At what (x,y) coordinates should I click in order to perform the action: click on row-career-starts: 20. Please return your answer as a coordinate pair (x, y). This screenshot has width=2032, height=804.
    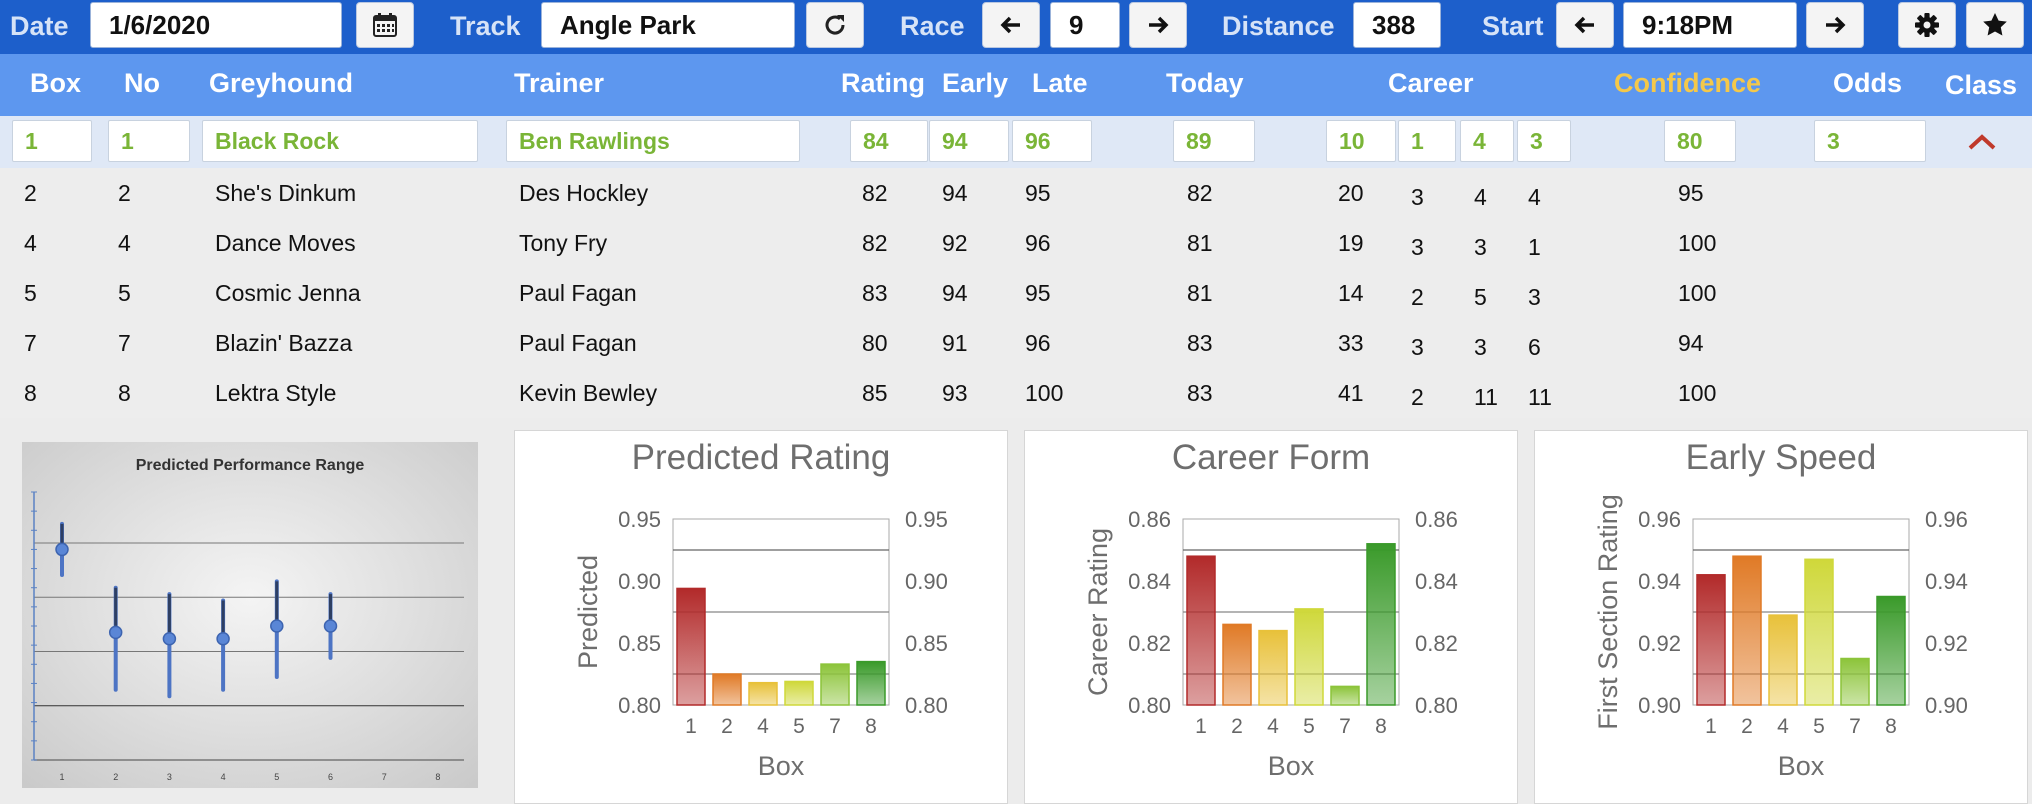
    Looking at the image, I should click on (1351, 193).